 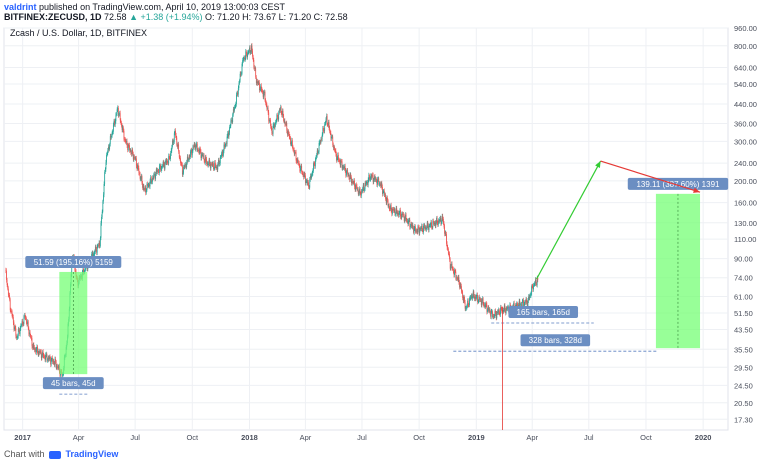 What do you see at coordinates (276, 17) in the screenshot?
I see `ohlc-values: O: 71.20 H: 73.67 L: 71.20 C: 72.58` at bounding box center [276, 17].